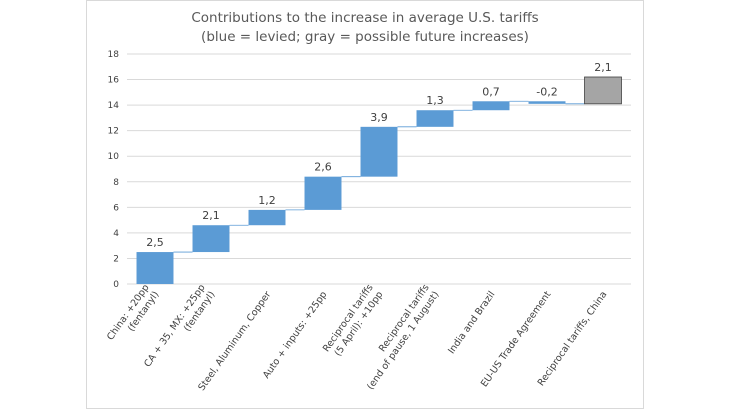 The image size is (730, 410). Describe the element at coordinates (546, 91) in the screenshot. I see `data-label-8: -0,2` at that location.